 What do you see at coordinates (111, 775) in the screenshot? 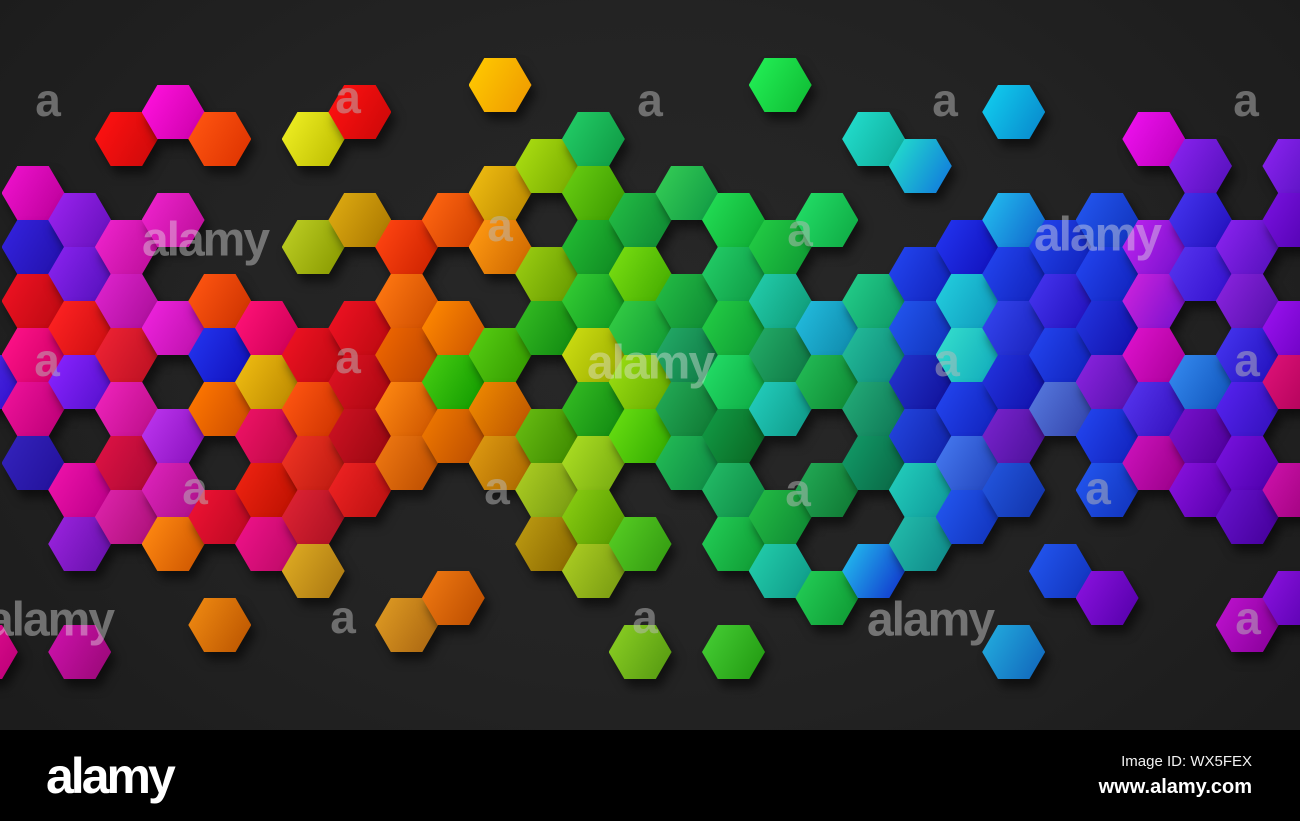
I see `alamy-logo: alamy` at bounding box center [111, 775].